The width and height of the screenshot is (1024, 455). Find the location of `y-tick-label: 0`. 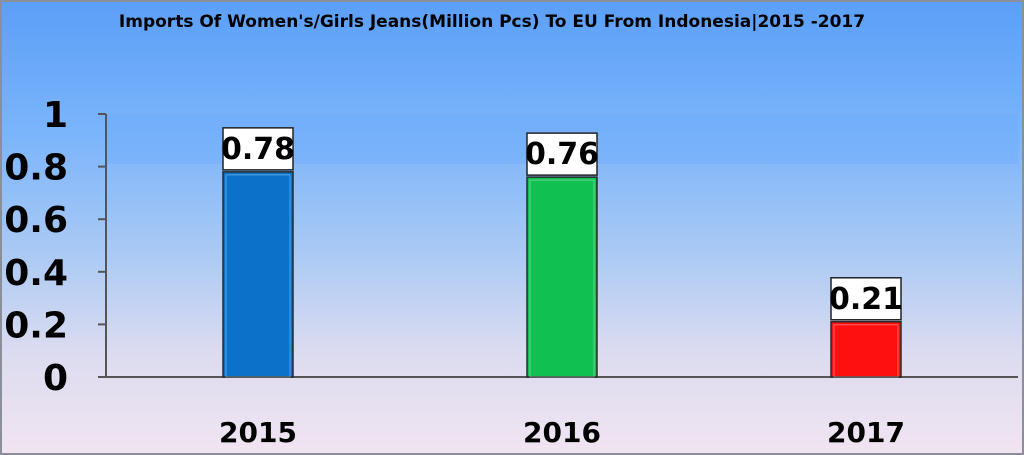

y-tick-label: 0 is located at coordinates (55, 378).